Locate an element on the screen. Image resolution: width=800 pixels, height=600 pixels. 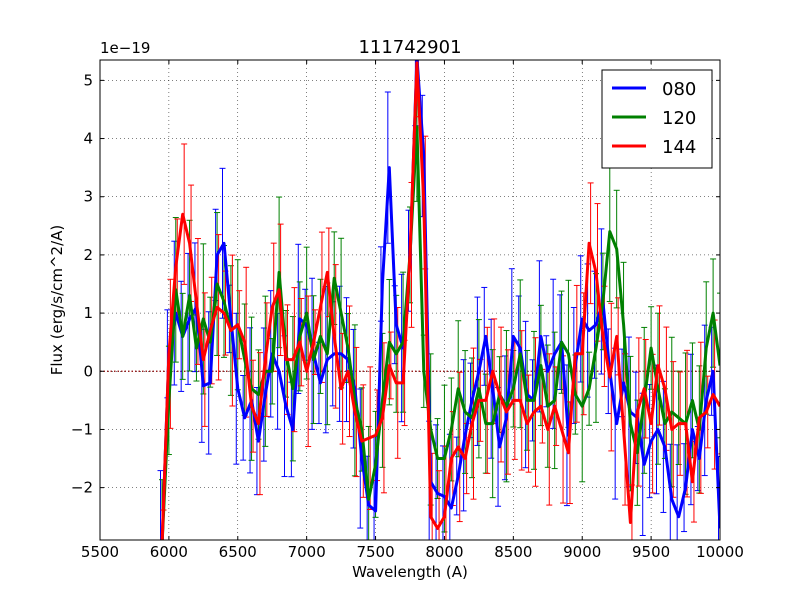
x-tick-label: 6500 is located at coordinates (238, 552).